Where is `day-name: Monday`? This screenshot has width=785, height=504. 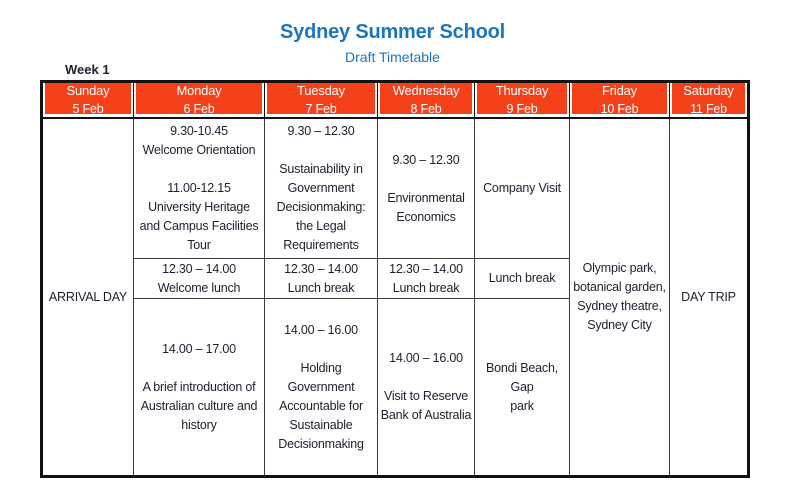
day-name: Monday is located at coordinates (199, 90).